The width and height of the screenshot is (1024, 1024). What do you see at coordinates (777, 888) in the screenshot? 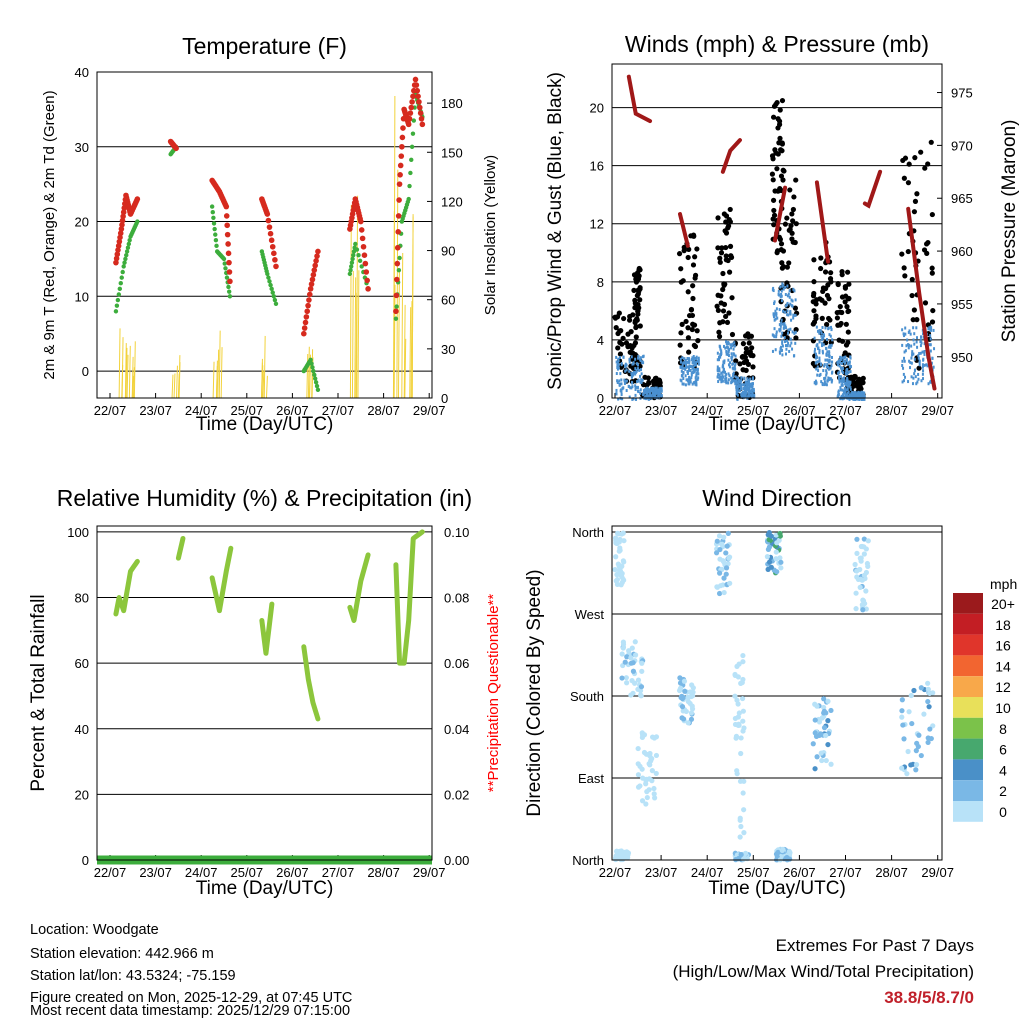
I see `x-axis-label: Time (Day/UTC)` at bounding box center [777, 888].